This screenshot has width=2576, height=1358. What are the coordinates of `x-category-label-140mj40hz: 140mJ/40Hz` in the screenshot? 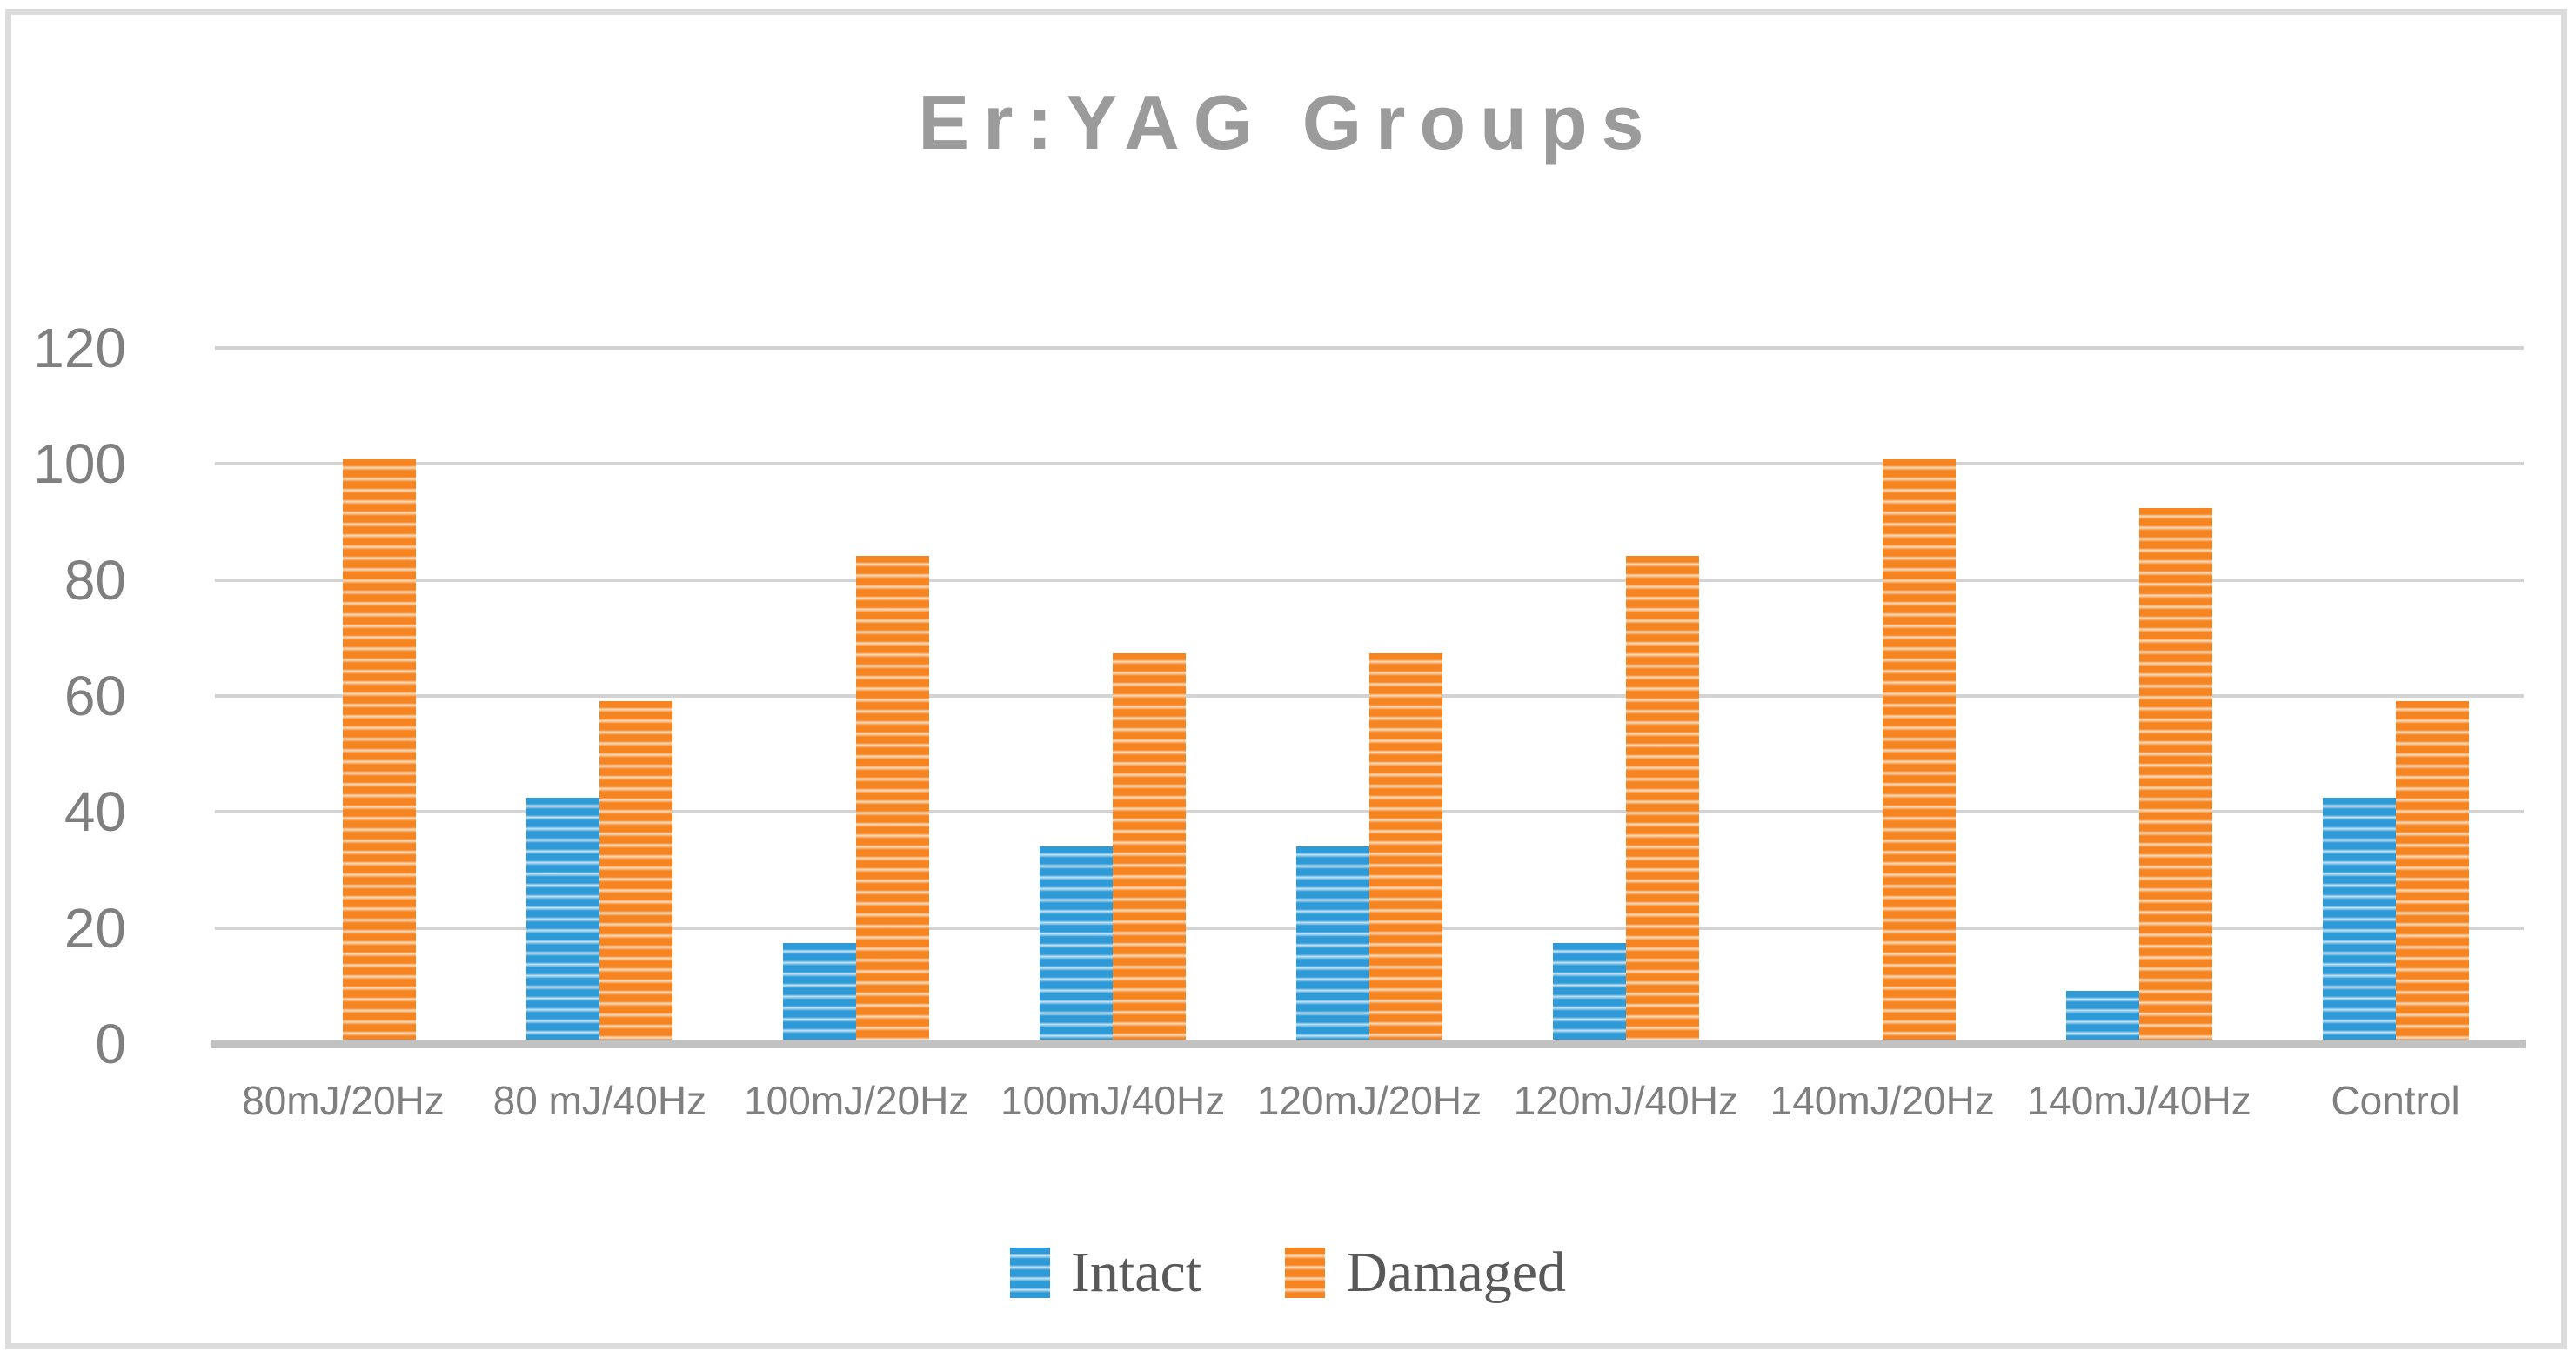 It's located at (2138, 1100).